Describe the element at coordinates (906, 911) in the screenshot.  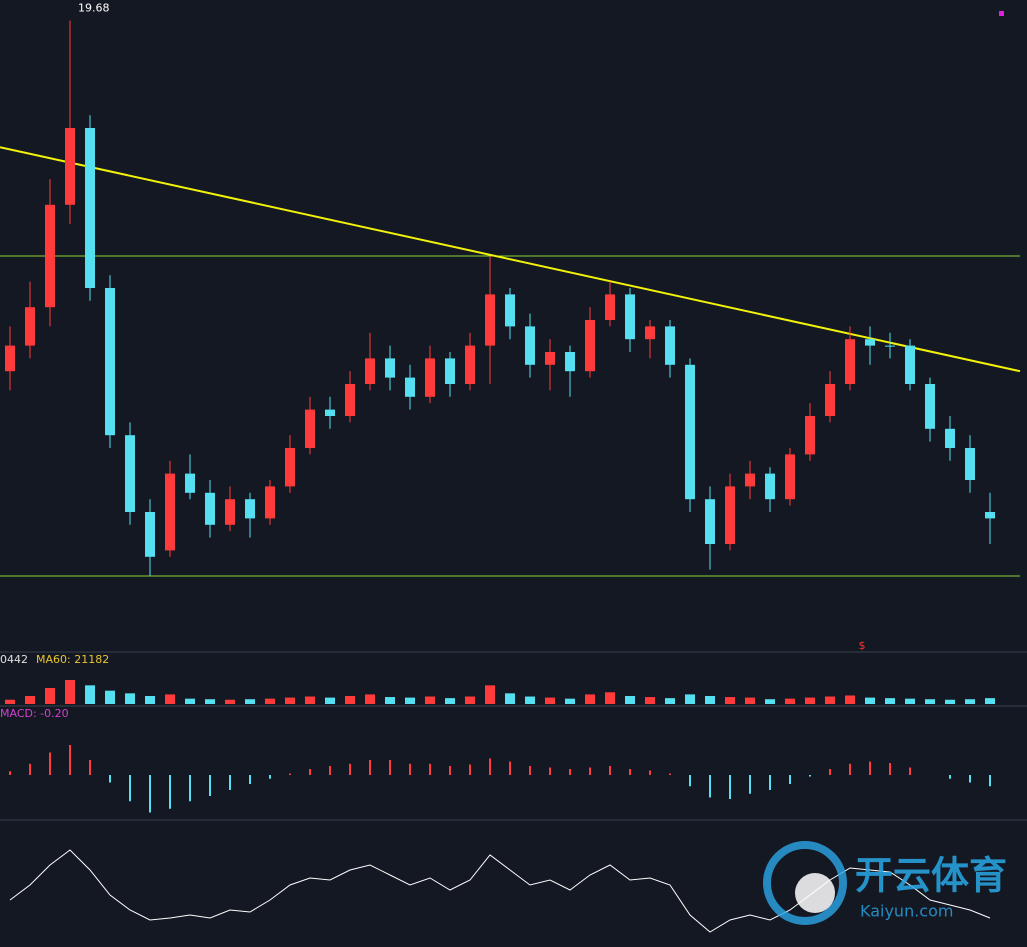
I see `watermark-url: Kaiyun.com` at that location.